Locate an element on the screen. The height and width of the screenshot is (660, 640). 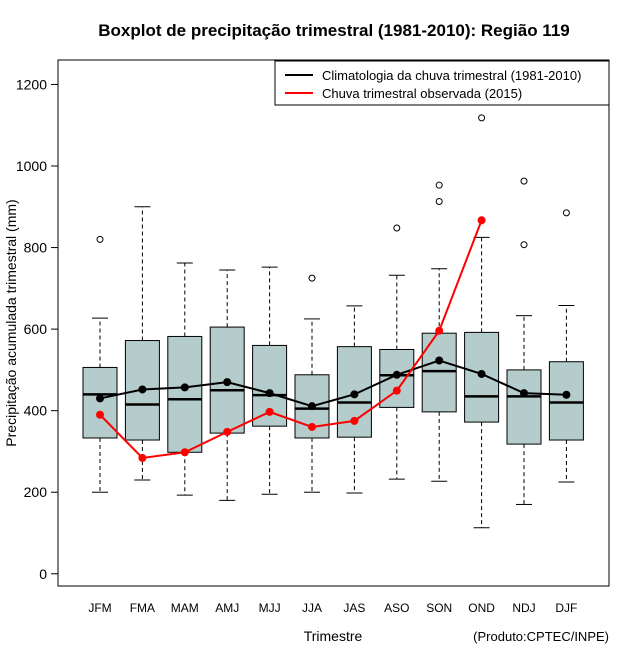
x-tick-label: DJF is located at coordinates (566, 608).